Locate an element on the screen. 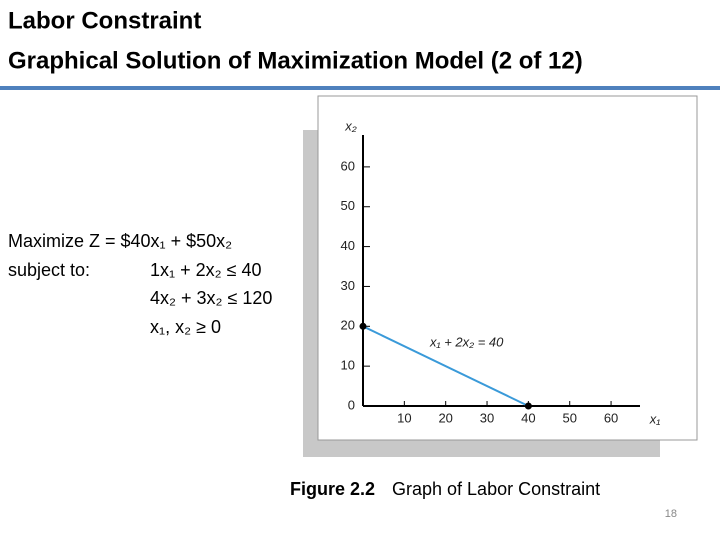  objective: Maximize Z = $40x₁ + $50x₂ is located at coordinates (120, 241).